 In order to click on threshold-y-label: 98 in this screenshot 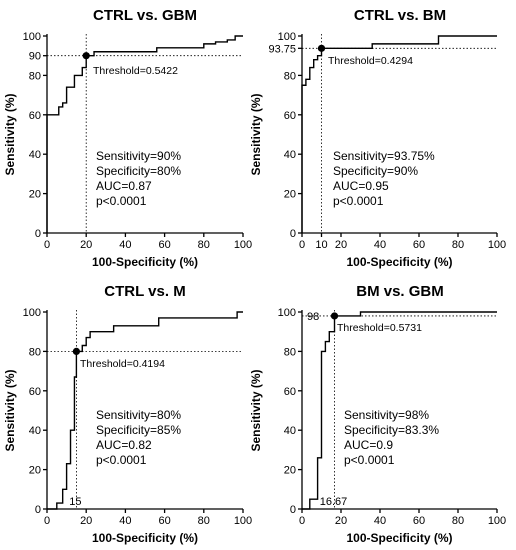, I will do `click(313, 317)`.